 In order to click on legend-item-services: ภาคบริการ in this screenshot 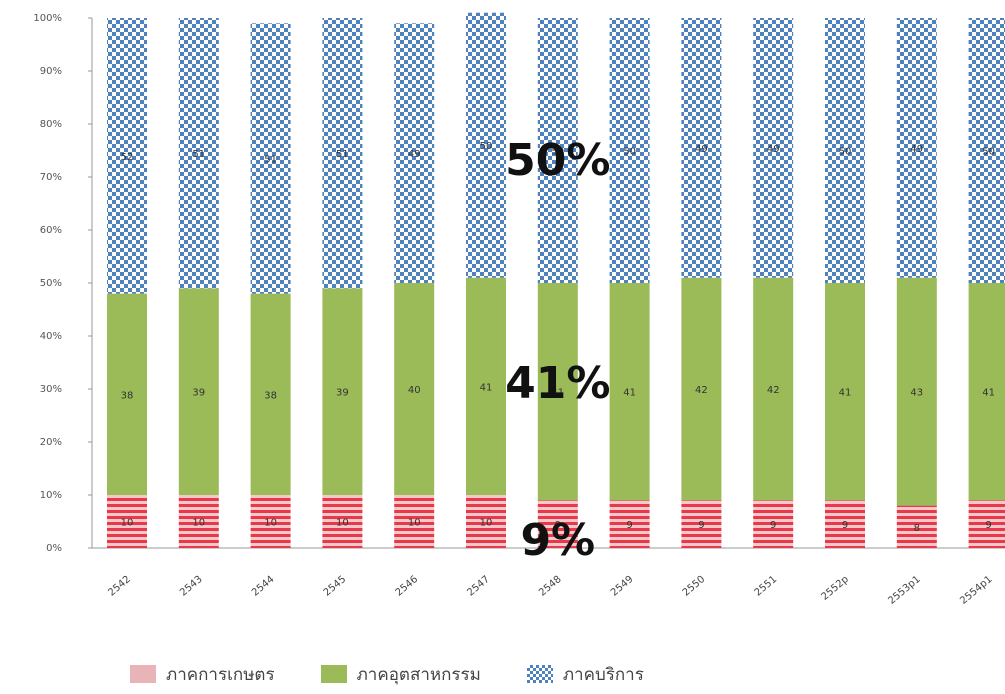, I will do `click(585, 674)`.